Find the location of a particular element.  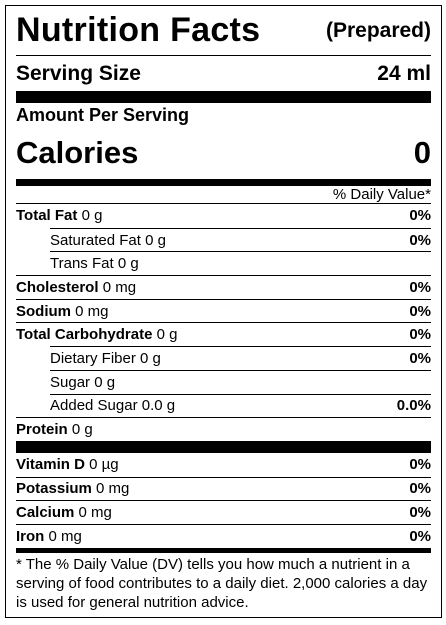

nutrient-row: Saturated Fat 0 g 0% is located at coordinates (240, 239).